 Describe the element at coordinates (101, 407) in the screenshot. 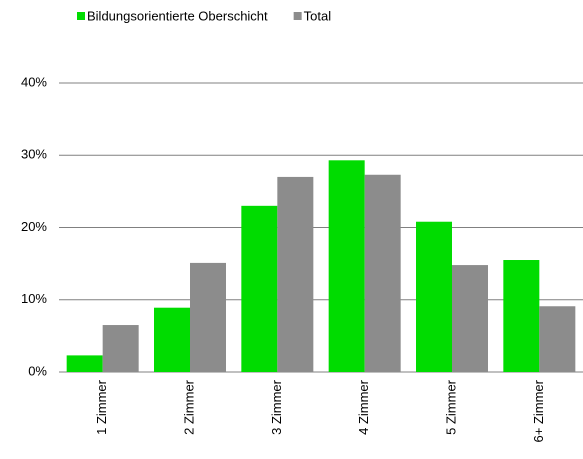

I see `x-tick-label: 1 Zimmer` at that location.